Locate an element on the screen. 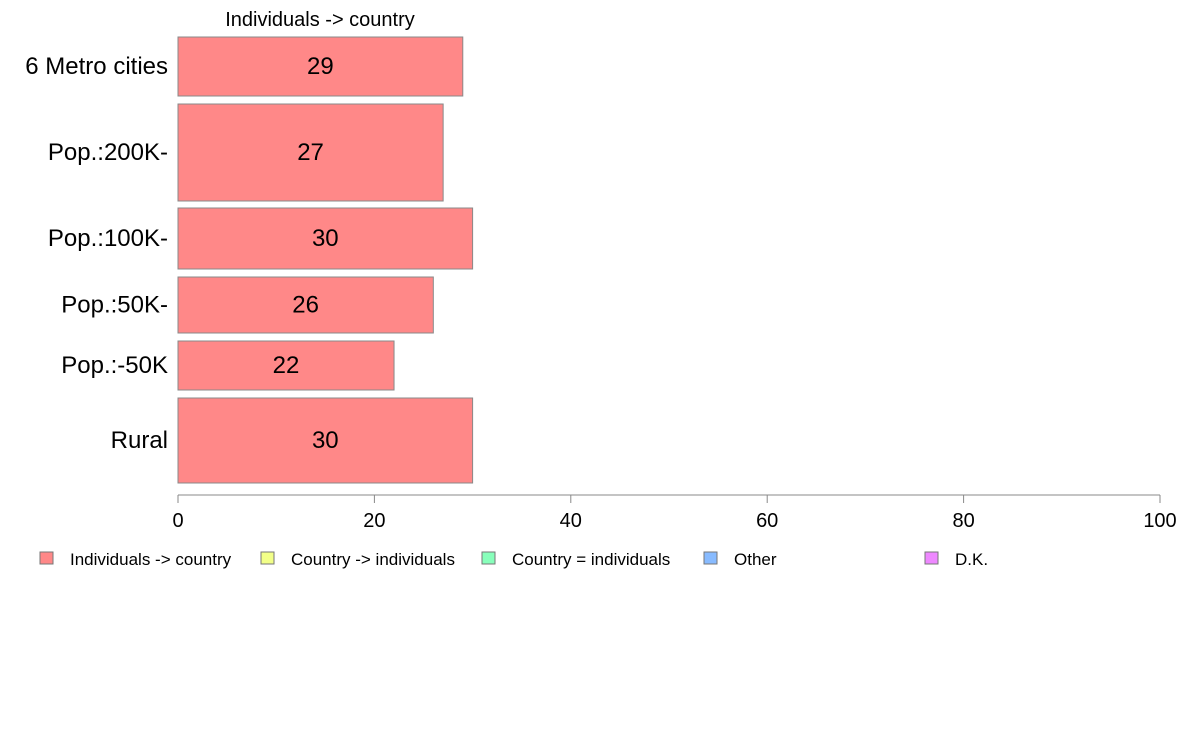 The height and width of the screenshot is (736, 1188). legend-label: Country = individuals is located at coordinates (591, 559).